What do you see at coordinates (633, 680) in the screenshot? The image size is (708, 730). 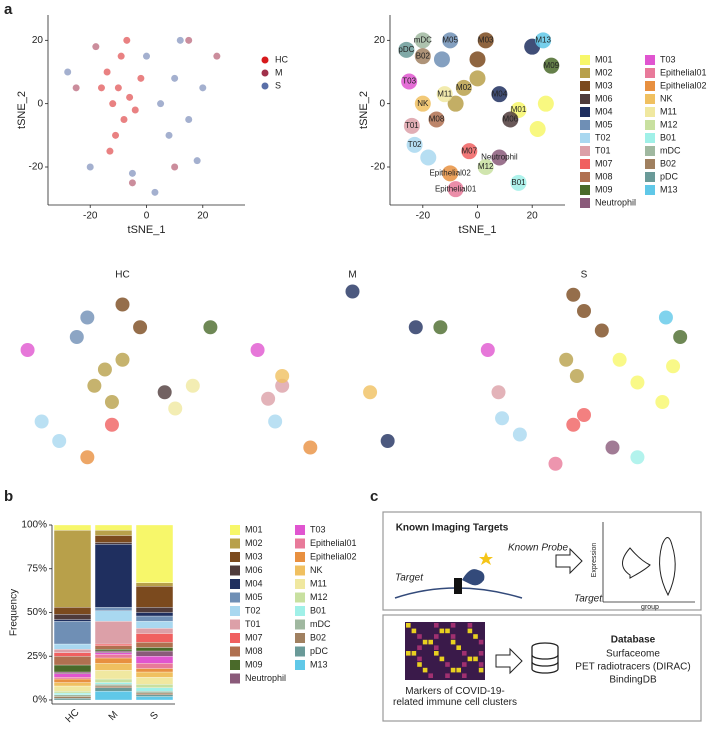 I see `database-item: BindingDB` at bounding box center [633, 680].